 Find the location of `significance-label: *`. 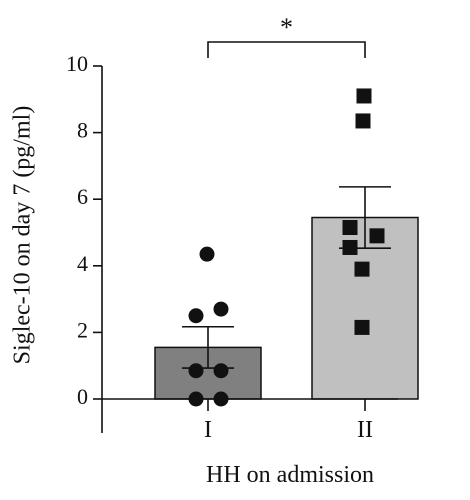

significance-label: * is located at coordinates (286, 27).